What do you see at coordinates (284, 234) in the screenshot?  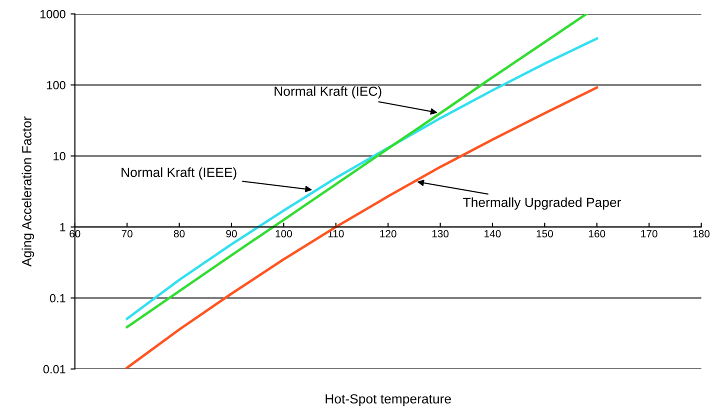 I see `x-tick-label: 100` at bounding box center [284, 234].